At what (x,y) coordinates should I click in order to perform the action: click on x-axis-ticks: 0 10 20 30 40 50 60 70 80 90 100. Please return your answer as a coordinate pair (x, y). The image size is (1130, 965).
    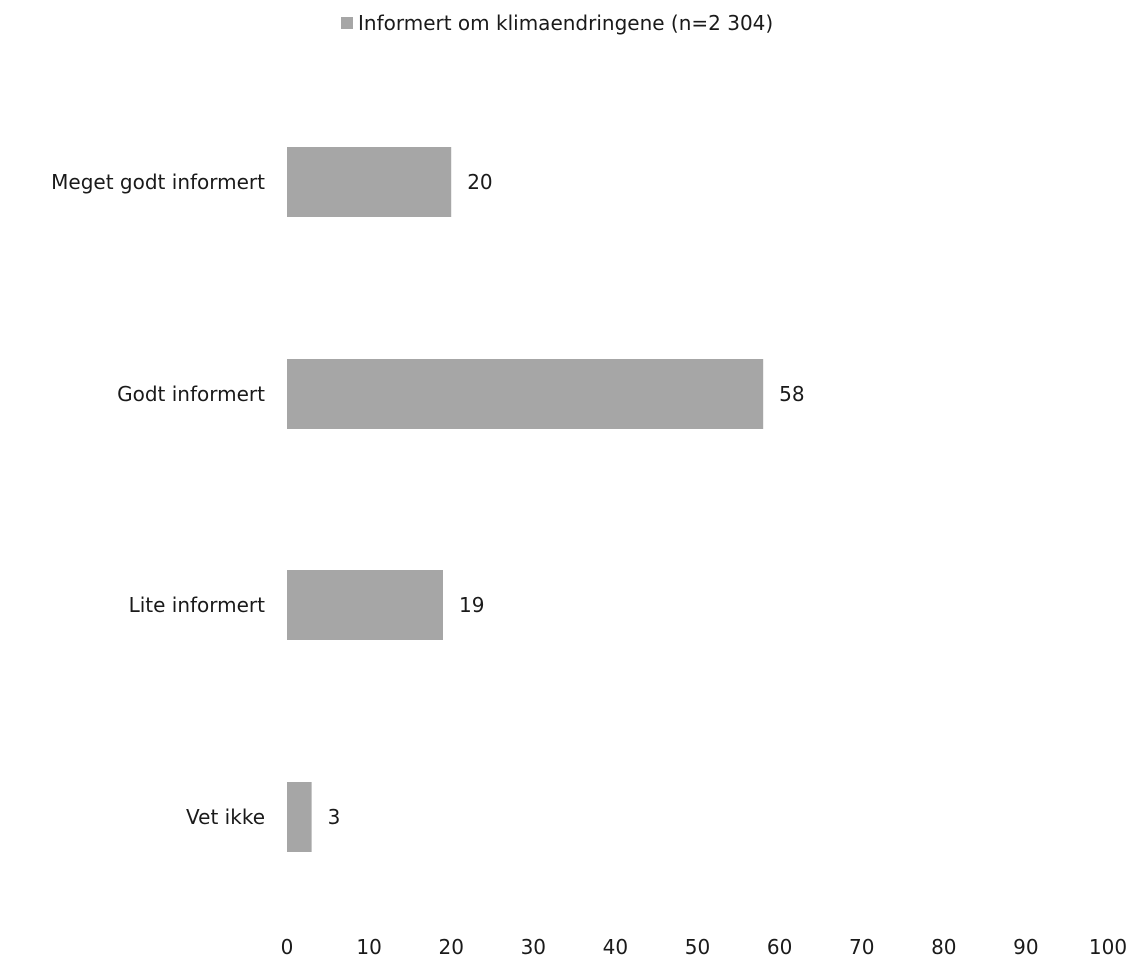
    Looking at the image, I should click on (704, 947).